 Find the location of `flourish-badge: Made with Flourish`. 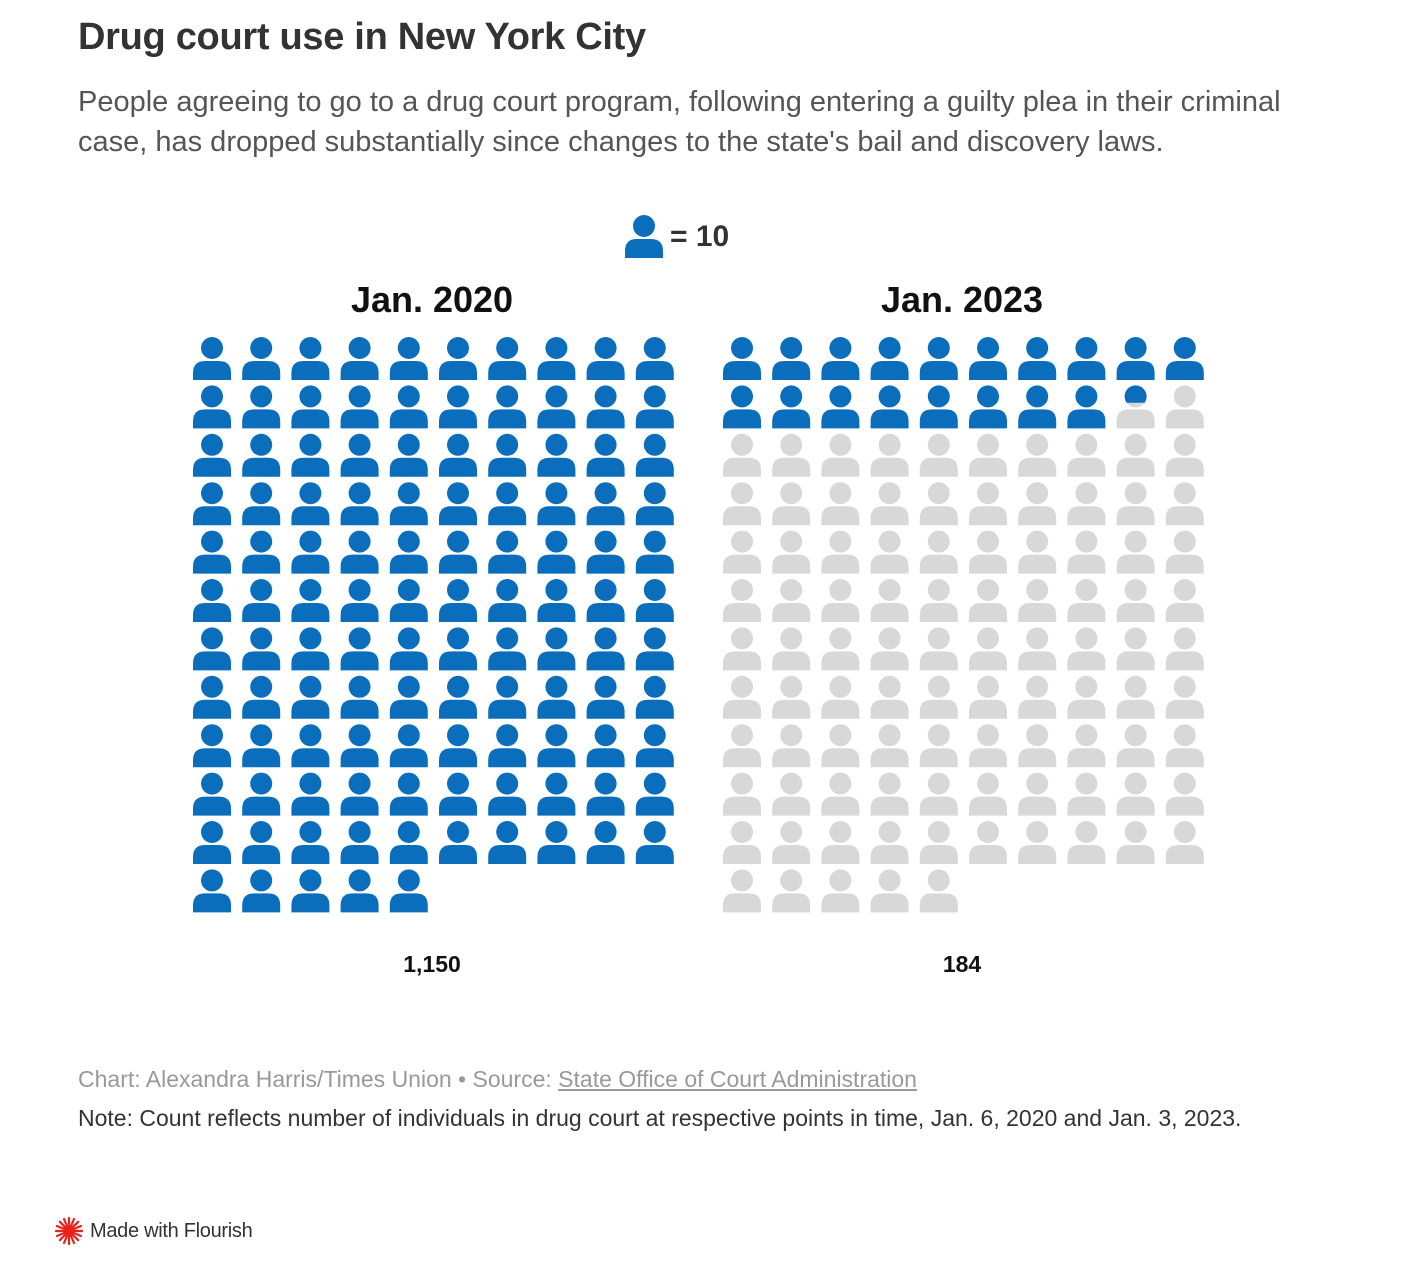

flourish-badge: Made with Flourish is located at coordinates (153, 1231).